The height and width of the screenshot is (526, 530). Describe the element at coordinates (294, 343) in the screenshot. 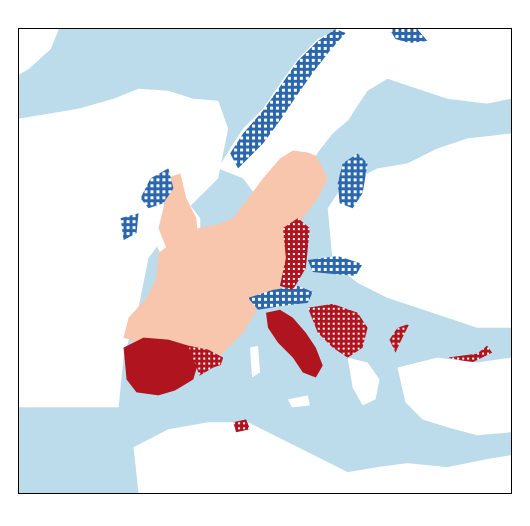

I see `region-red-italy` at that location.